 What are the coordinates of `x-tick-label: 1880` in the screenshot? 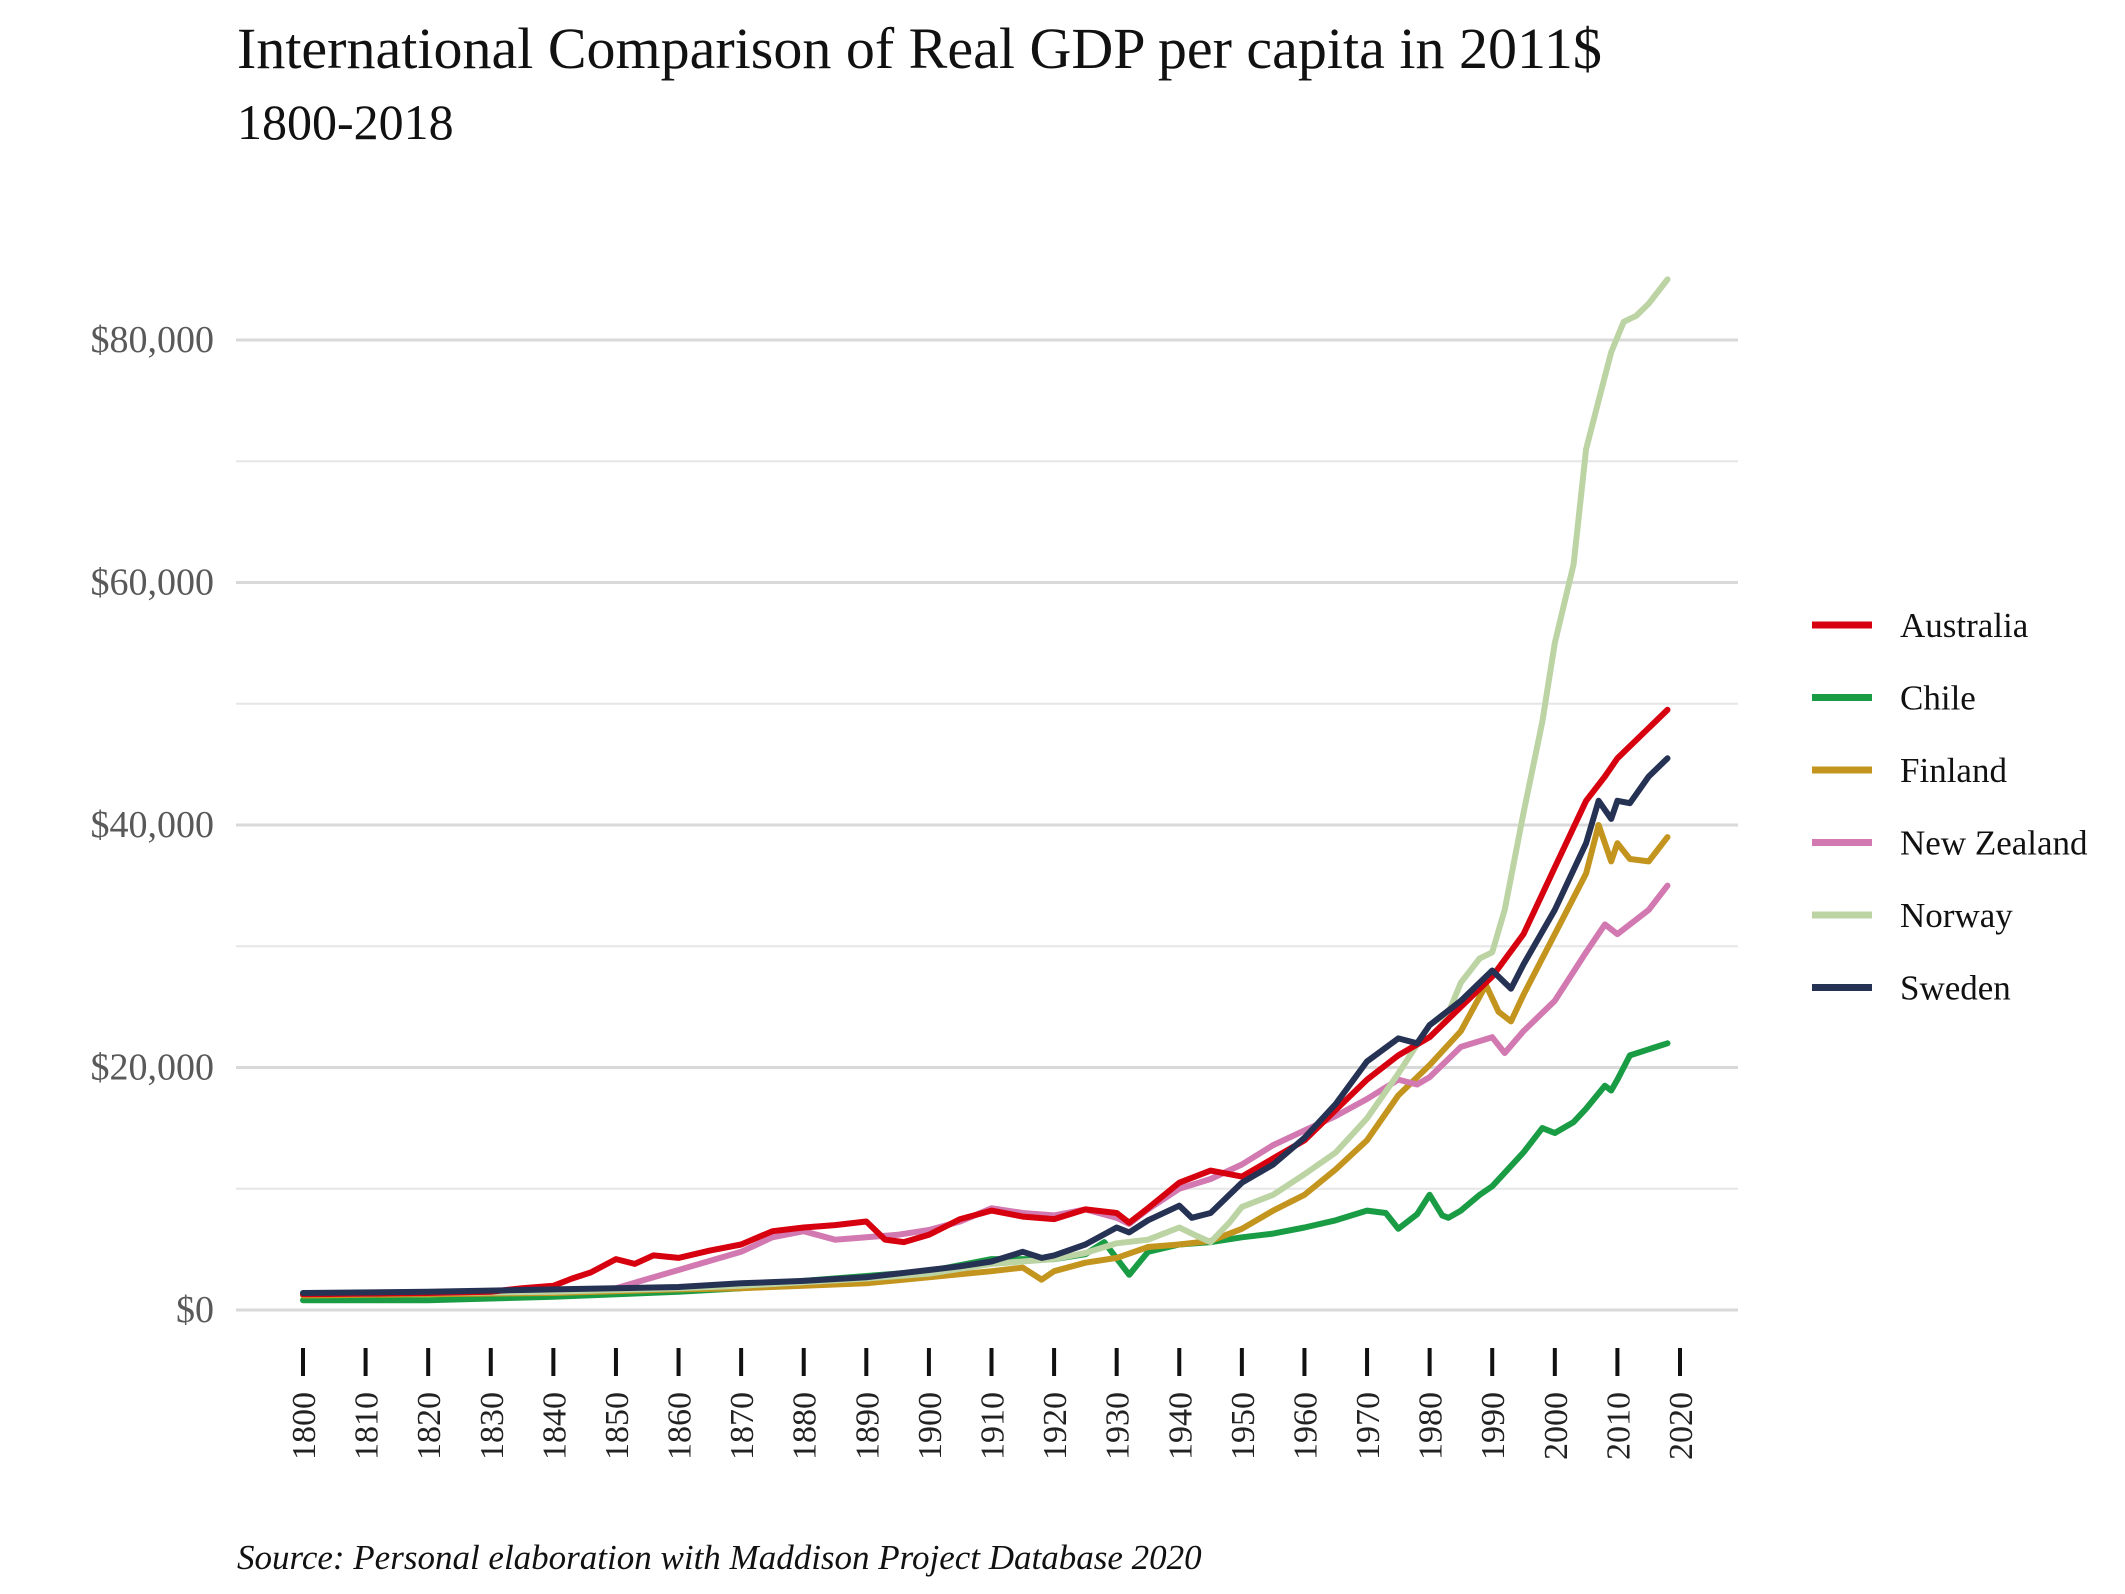 It's located at (805, 1426).